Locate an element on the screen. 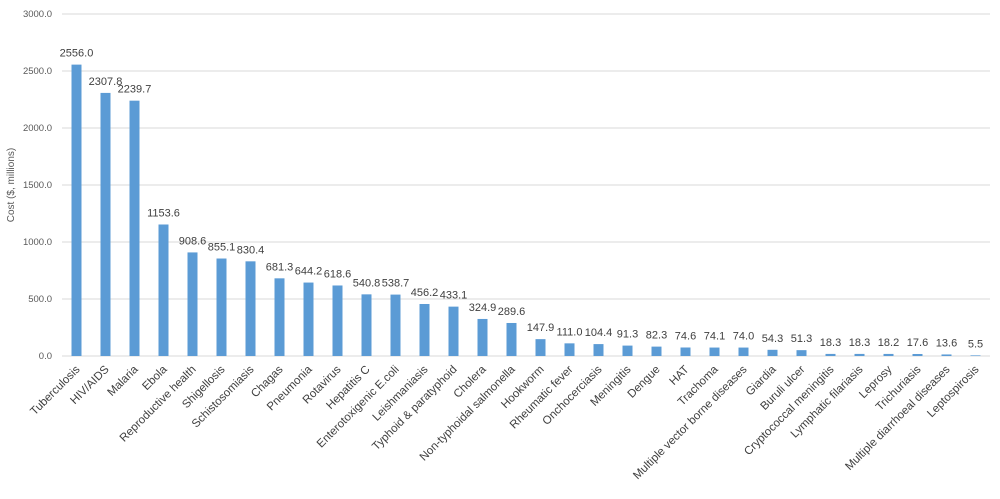 The image size is (1000, 499). x-tick-label: Leptospirosis is located at coordinates (953, 391).